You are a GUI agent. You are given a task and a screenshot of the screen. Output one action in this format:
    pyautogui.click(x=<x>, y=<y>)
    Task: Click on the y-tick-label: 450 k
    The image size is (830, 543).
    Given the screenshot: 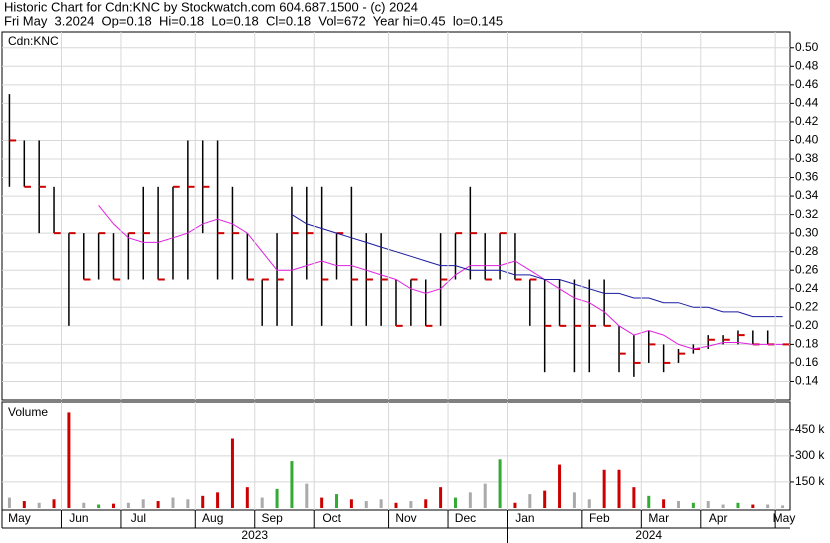 What is the action you would take?
    pyautogui.click(x=810, y=429)
    